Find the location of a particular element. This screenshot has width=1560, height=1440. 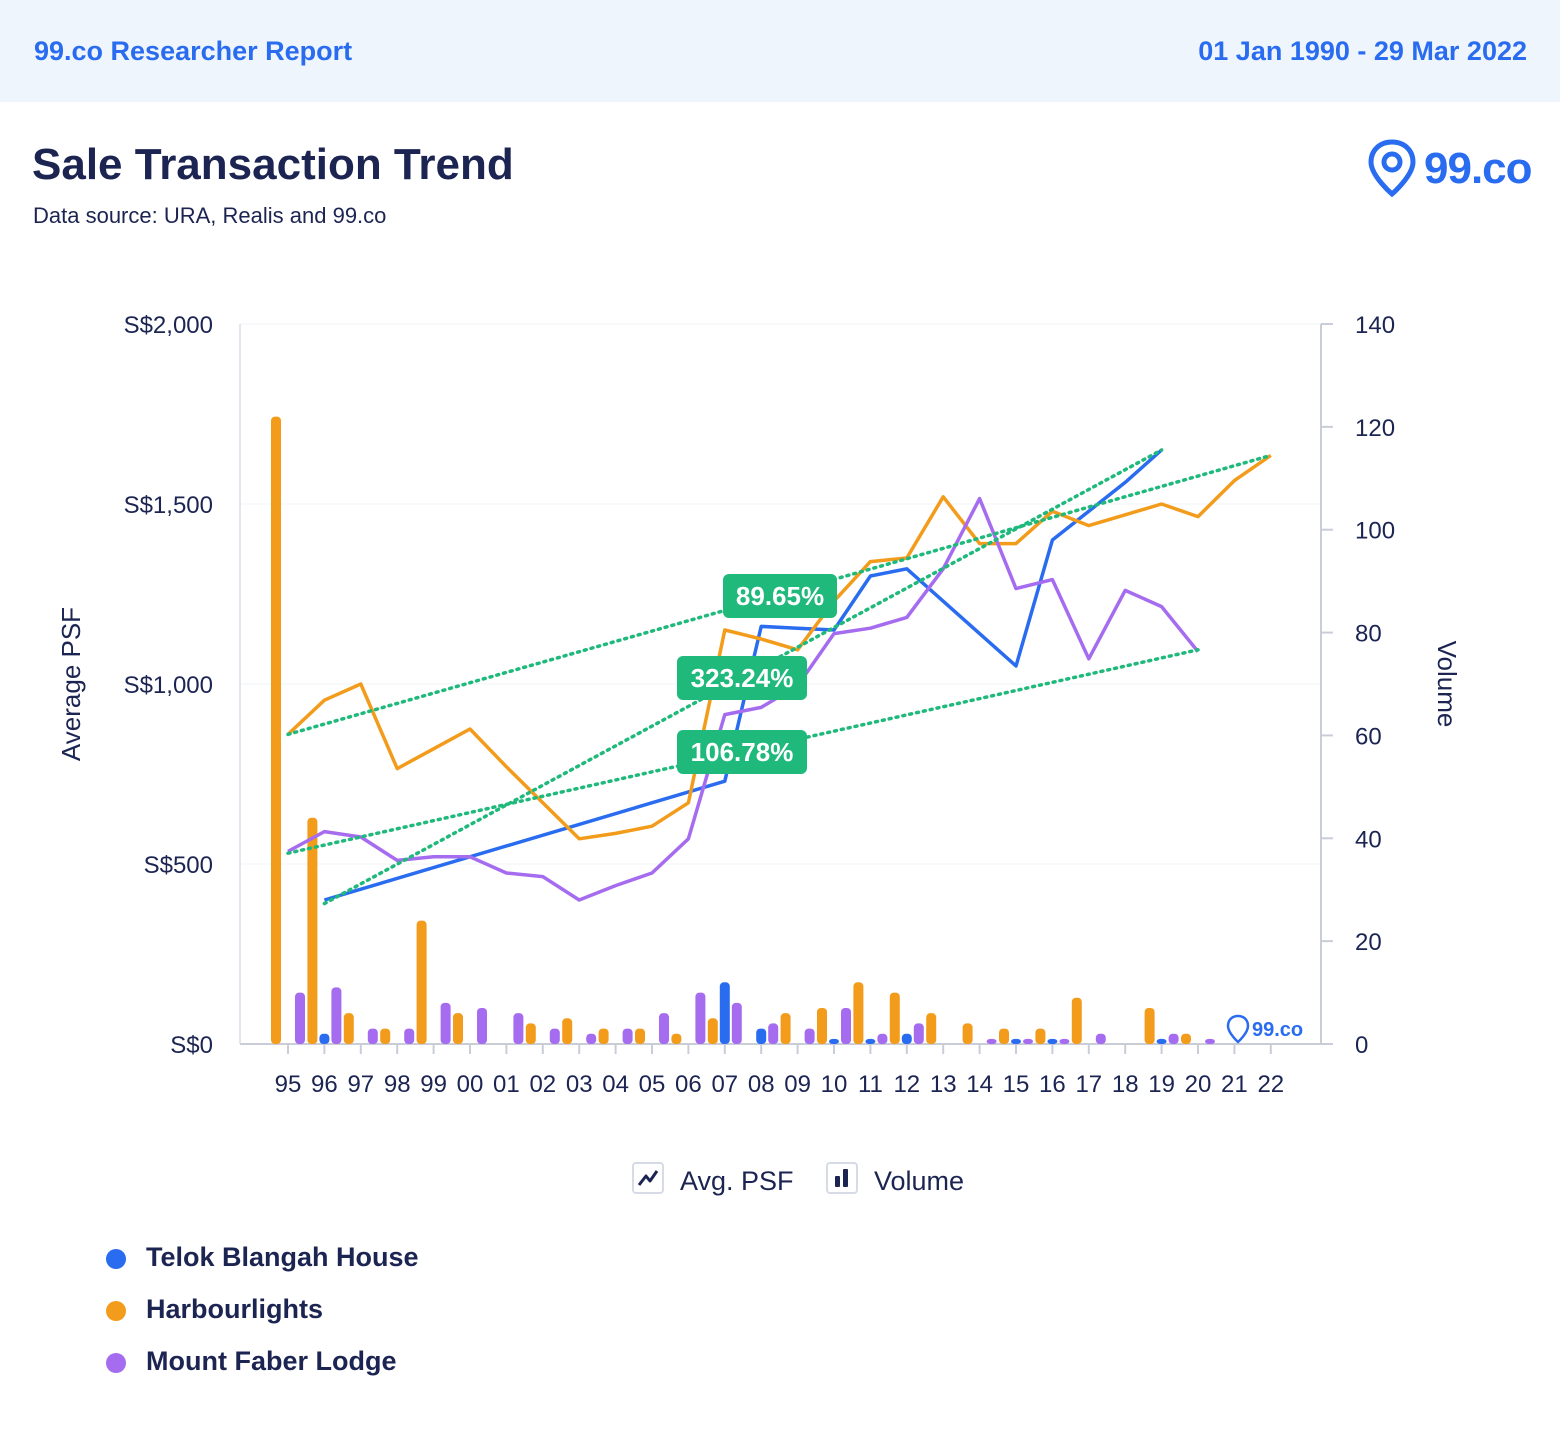

x-tick-label: 05 is located at coordinates (652, 1084).